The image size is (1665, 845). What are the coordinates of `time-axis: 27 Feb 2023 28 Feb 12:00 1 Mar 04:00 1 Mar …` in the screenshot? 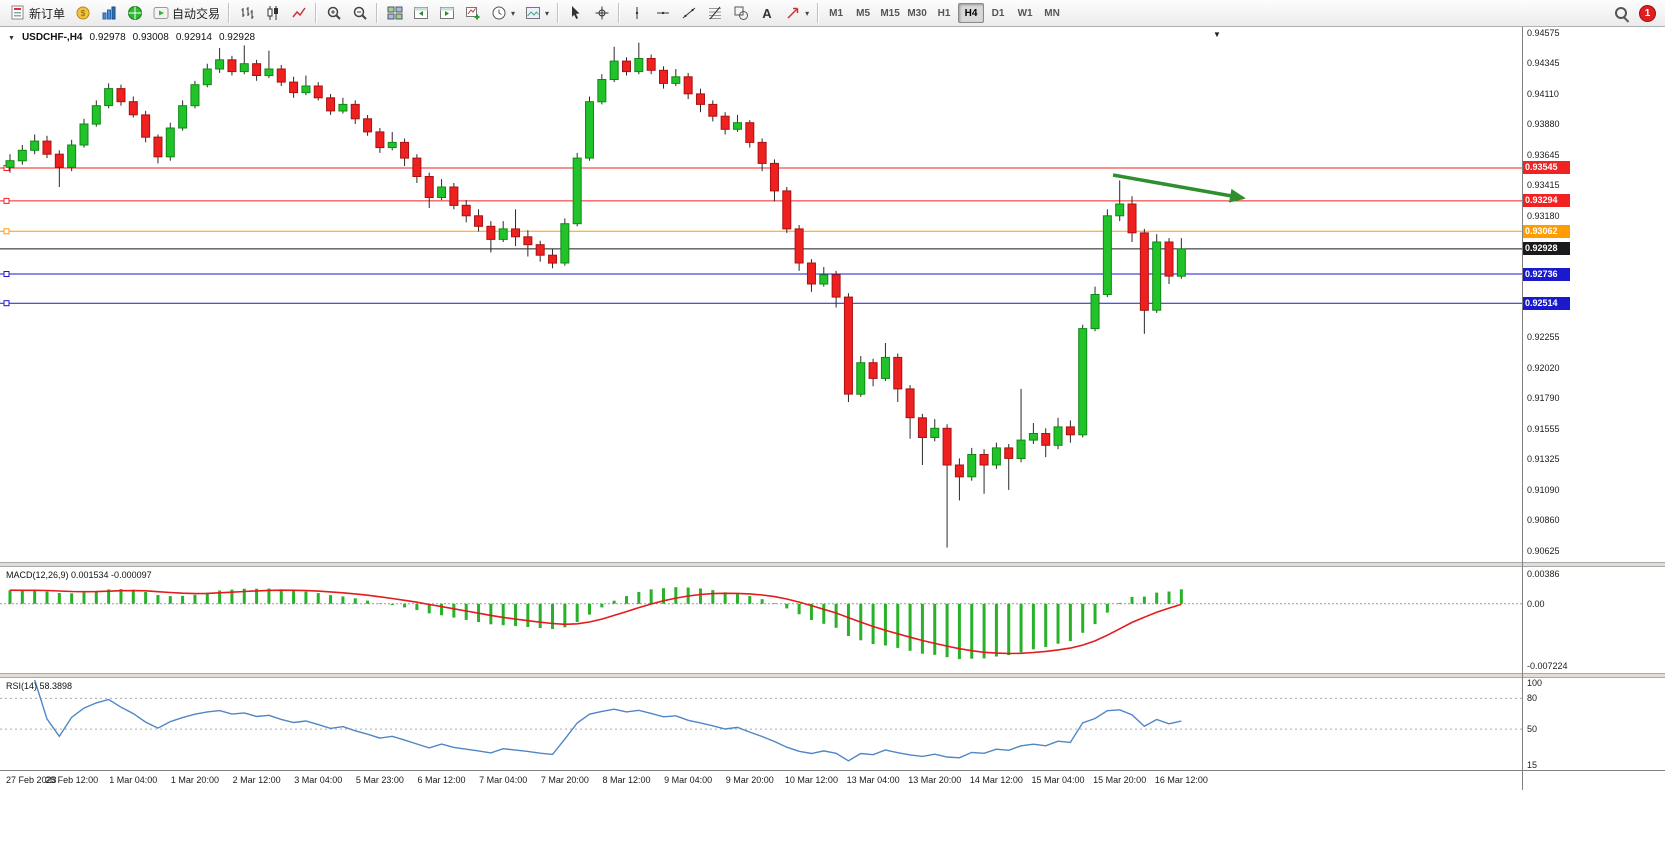 It's located at (832, 780).